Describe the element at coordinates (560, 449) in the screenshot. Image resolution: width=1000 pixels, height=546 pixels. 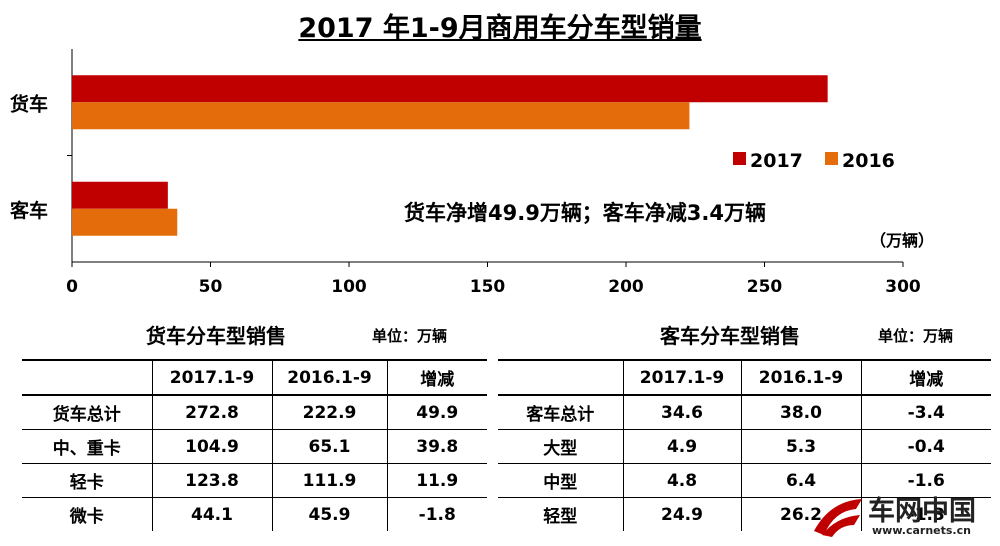
I see `row-label: 大型` at that location.